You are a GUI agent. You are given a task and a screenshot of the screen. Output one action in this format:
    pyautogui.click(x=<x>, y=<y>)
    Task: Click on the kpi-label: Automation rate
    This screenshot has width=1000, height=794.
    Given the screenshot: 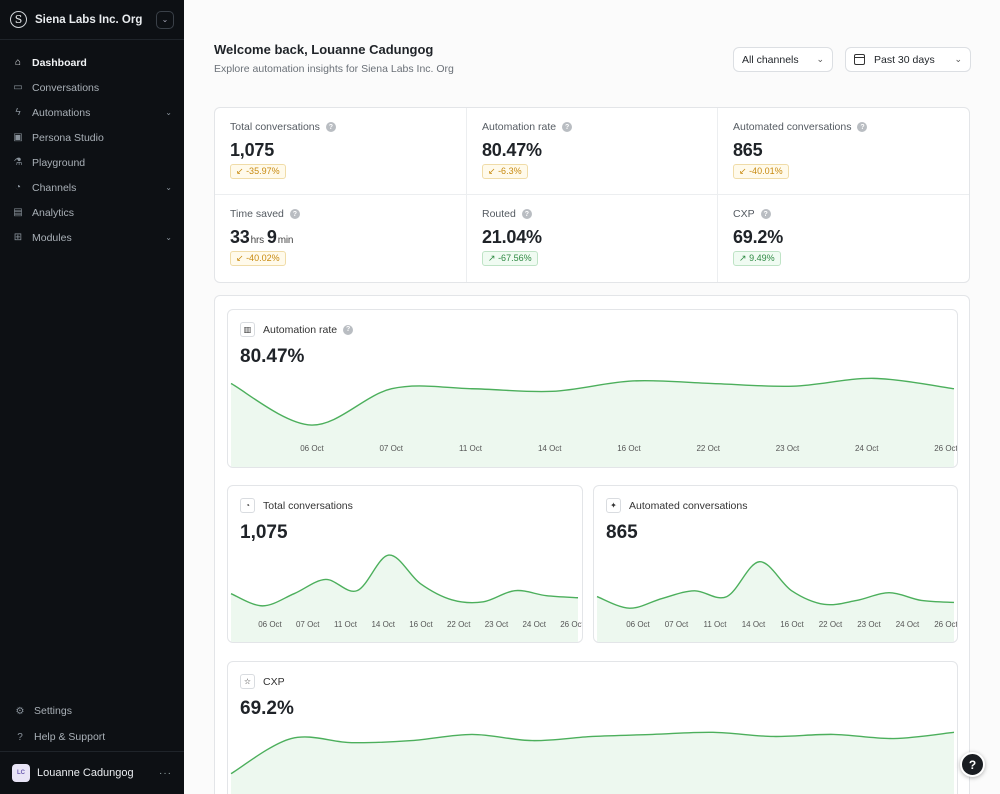 What is the action you would take?
    pyautogui.click(x=519, y=127)
    